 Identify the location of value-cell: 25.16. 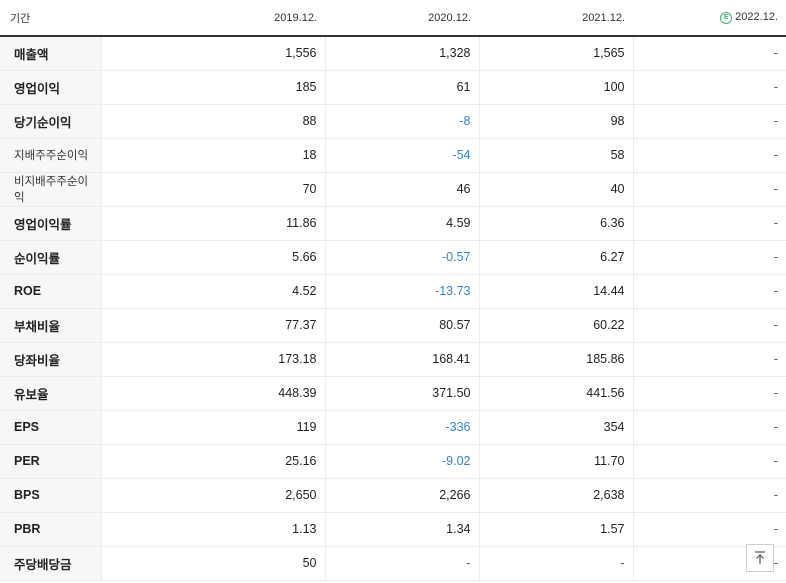
(212, 461).